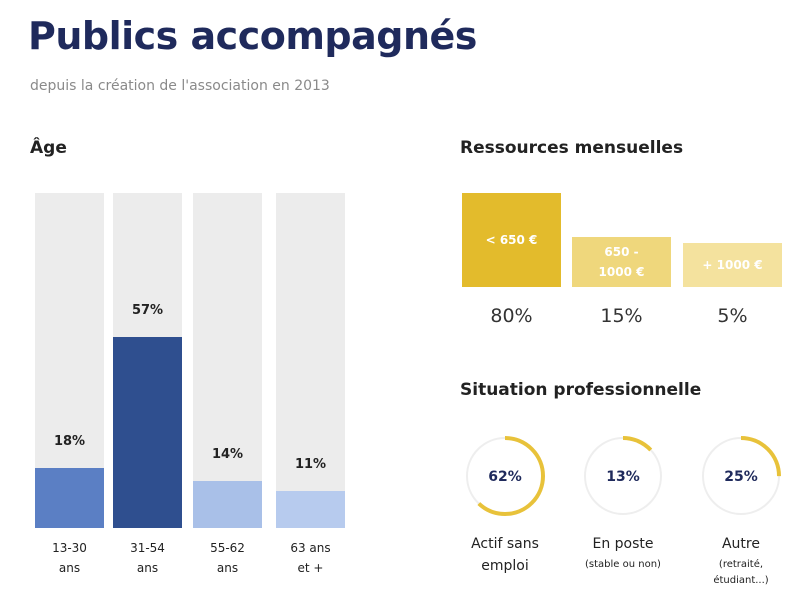 This screenshot has height=611, width=800. Describe the element at coordinates (147, 558) in the screenshot. I see `category-label: 31-54 ans` at that location.